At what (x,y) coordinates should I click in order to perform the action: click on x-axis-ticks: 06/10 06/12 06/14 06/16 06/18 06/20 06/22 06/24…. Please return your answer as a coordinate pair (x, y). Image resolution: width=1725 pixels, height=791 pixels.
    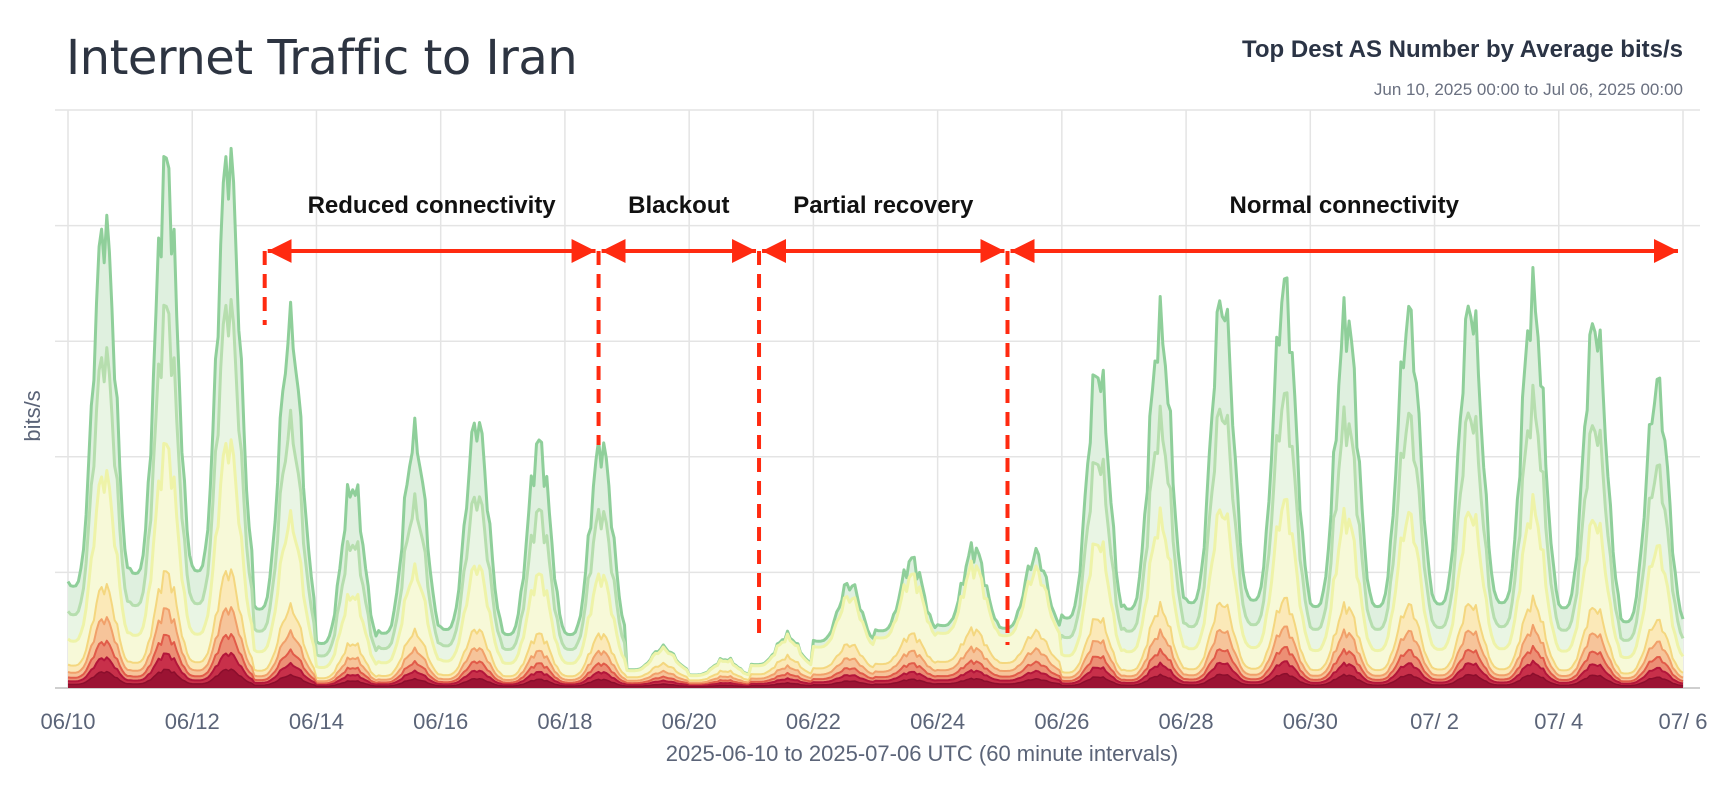
    Looking at the image, I should click on (873, 721).